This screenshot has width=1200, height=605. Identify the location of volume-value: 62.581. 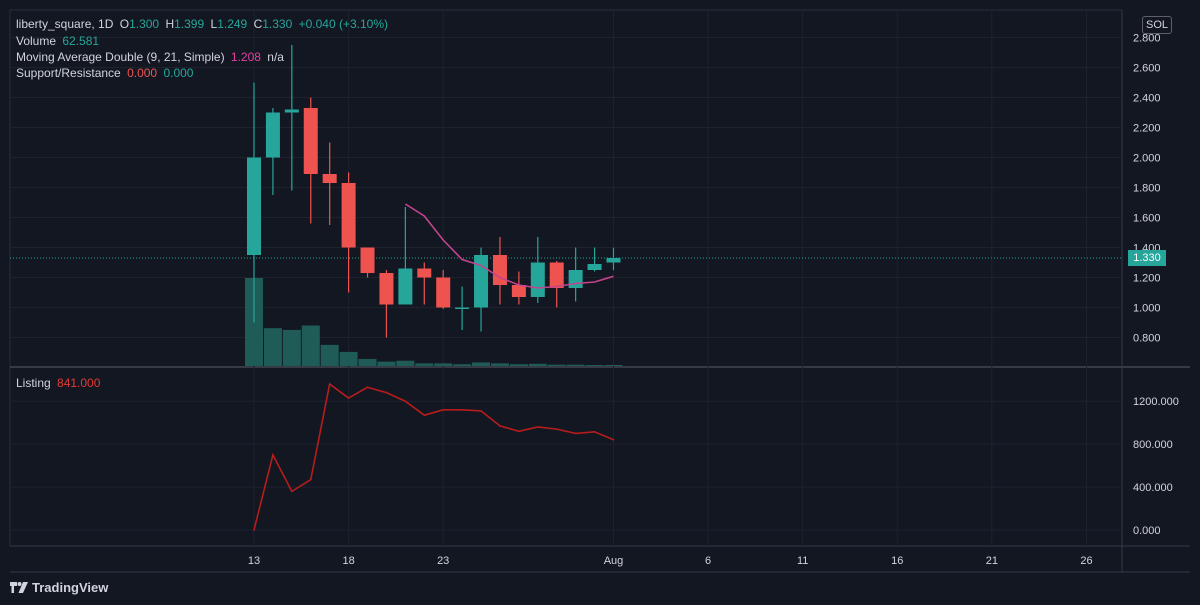
(81, 41).